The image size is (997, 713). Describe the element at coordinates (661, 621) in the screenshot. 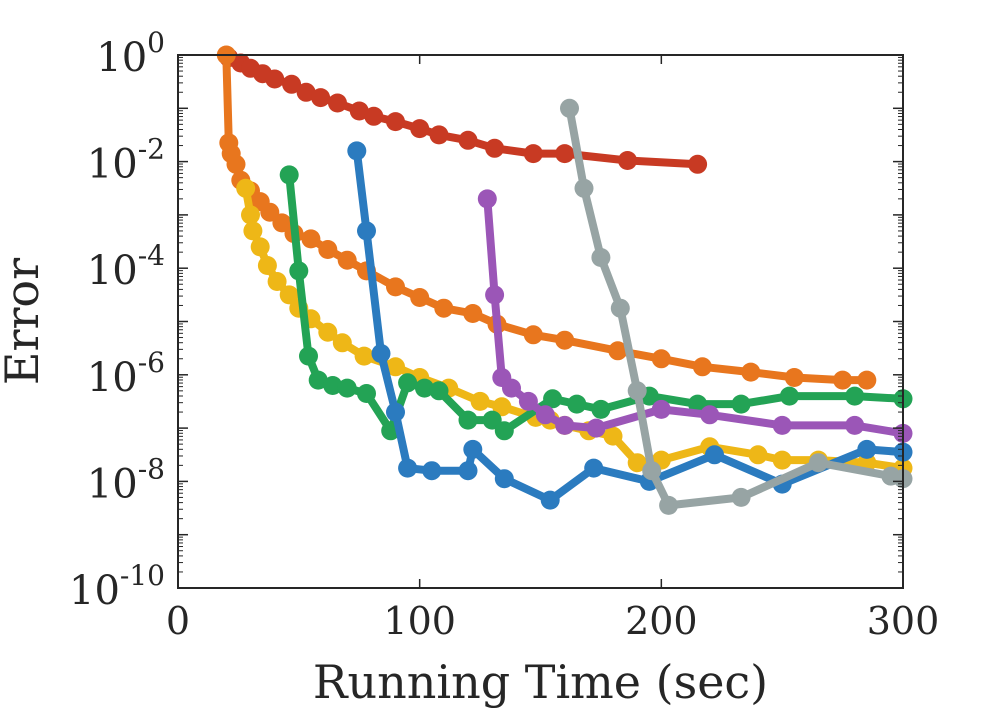

I see `x-tick-label: 200` at that location.